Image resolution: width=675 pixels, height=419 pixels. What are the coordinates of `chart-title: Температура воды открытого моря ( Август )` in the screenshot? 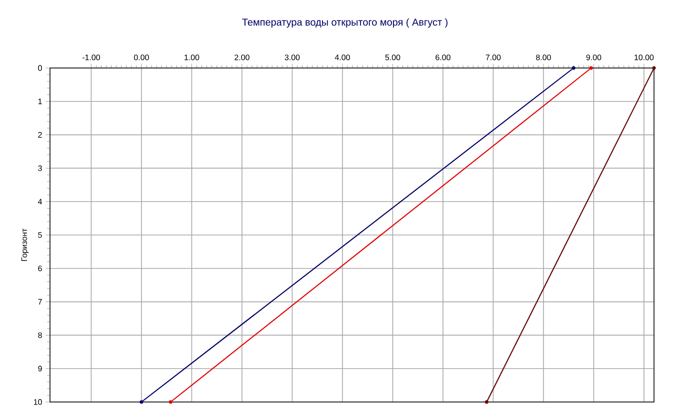 It's located at (345, 23).